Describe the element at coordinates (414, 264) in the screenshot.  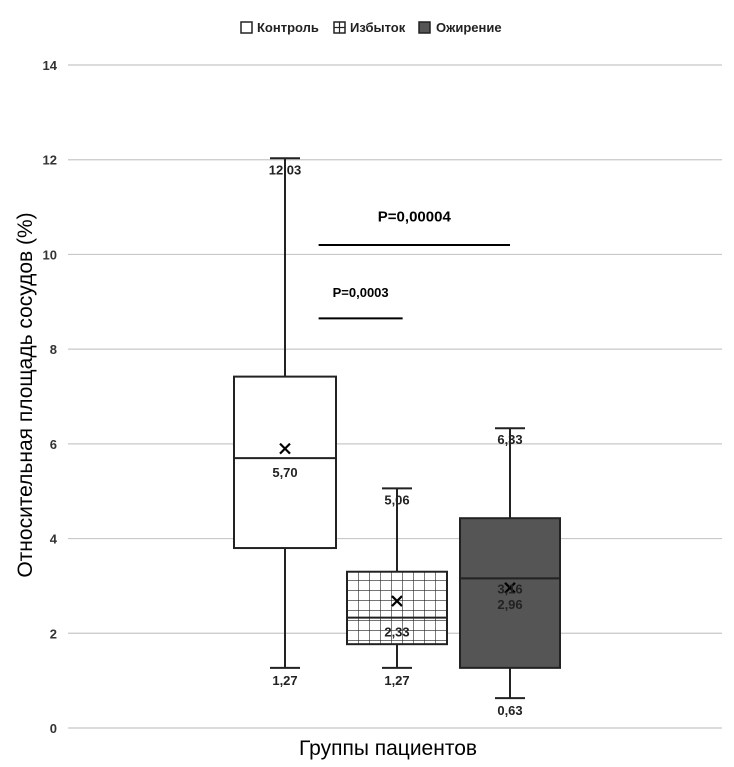
I see `annotations: P=0,00004 P=0,0003` at that location.